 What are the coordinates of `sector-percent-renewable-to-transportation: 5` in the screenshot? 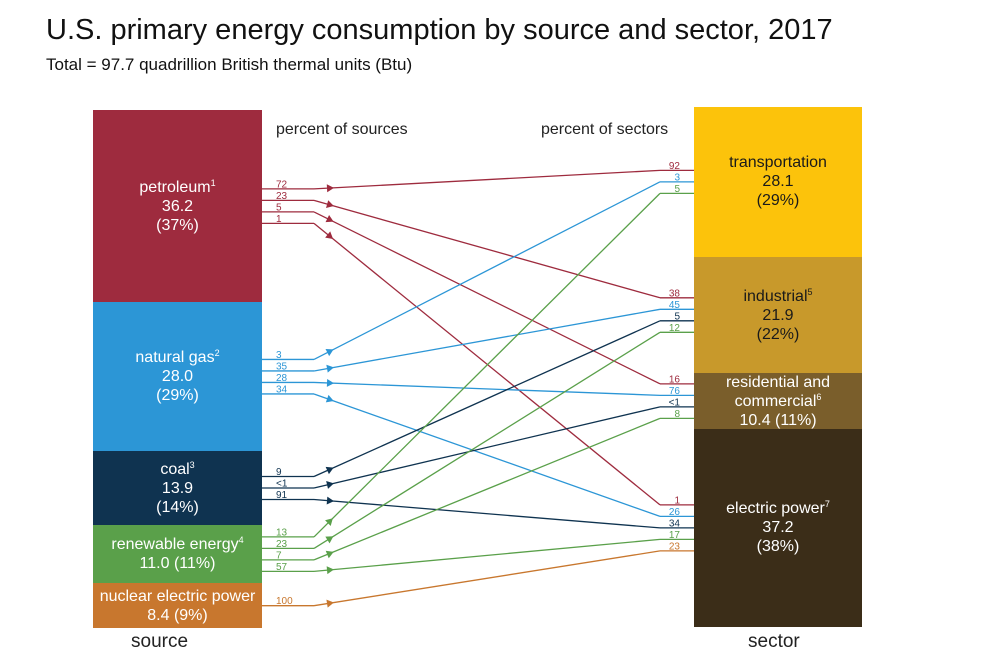 It's located at (677, 189).